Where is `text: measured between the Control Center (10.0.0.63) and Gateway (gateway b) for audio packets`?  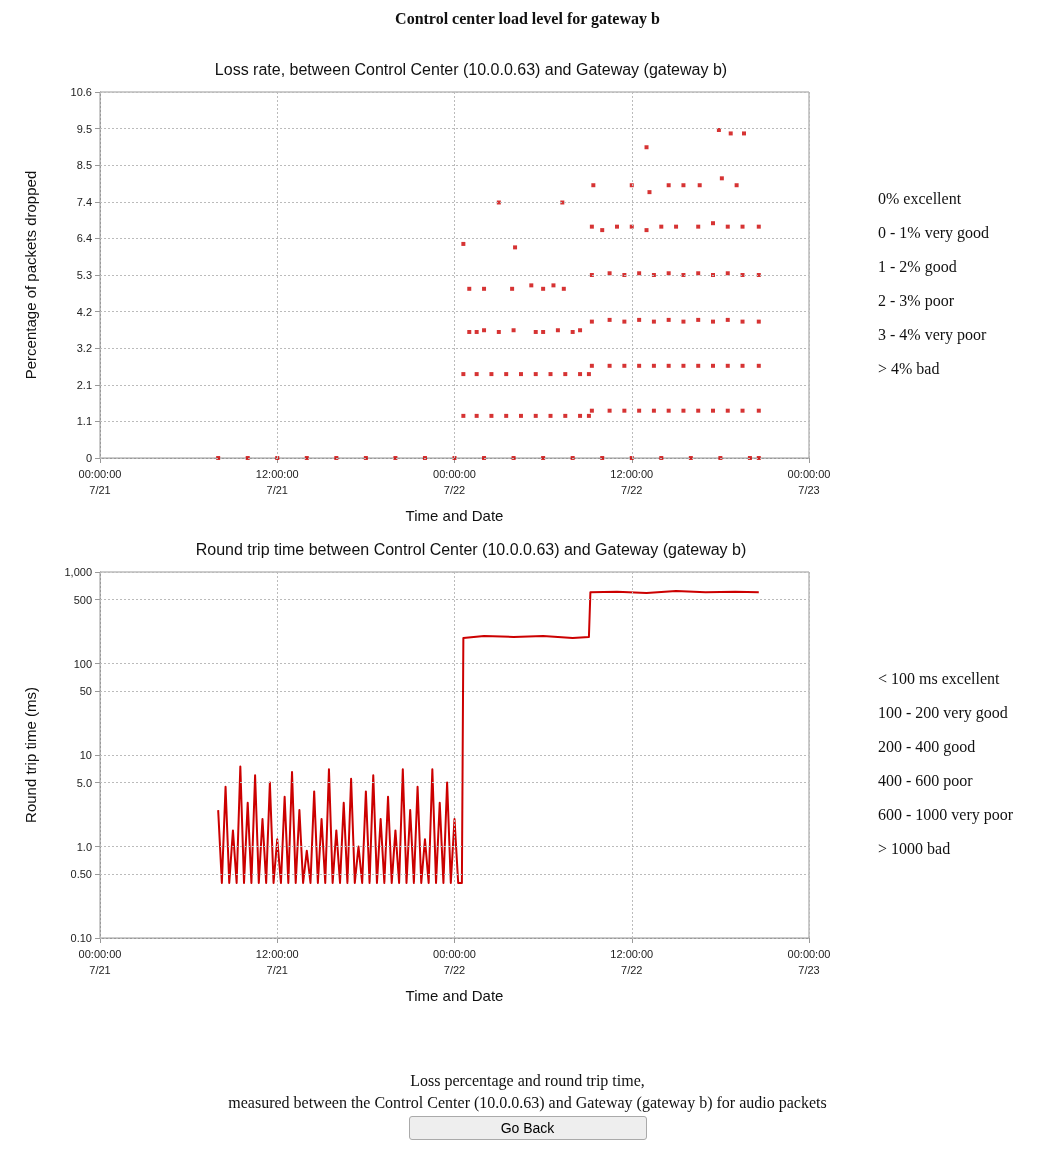 text: measured between the Control Center (10.0.0.63) and Gateway (gateway b) for audio packets is located at coordinates (527, 1103).